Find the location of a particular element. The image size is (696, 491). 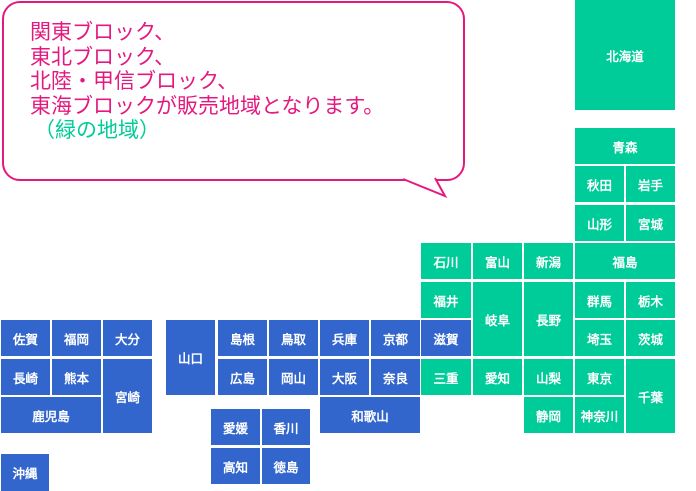

speech-bubble-tail is located at coordinates (425, 187).